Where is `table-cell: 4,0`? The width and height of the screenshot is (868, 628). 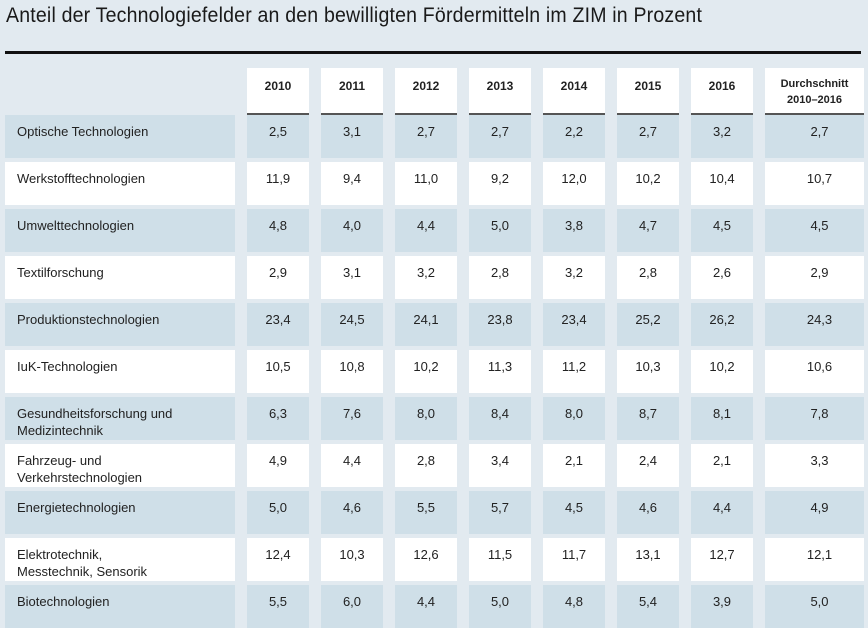
table-cell: 4,0 is located at coordinates (352, 230).